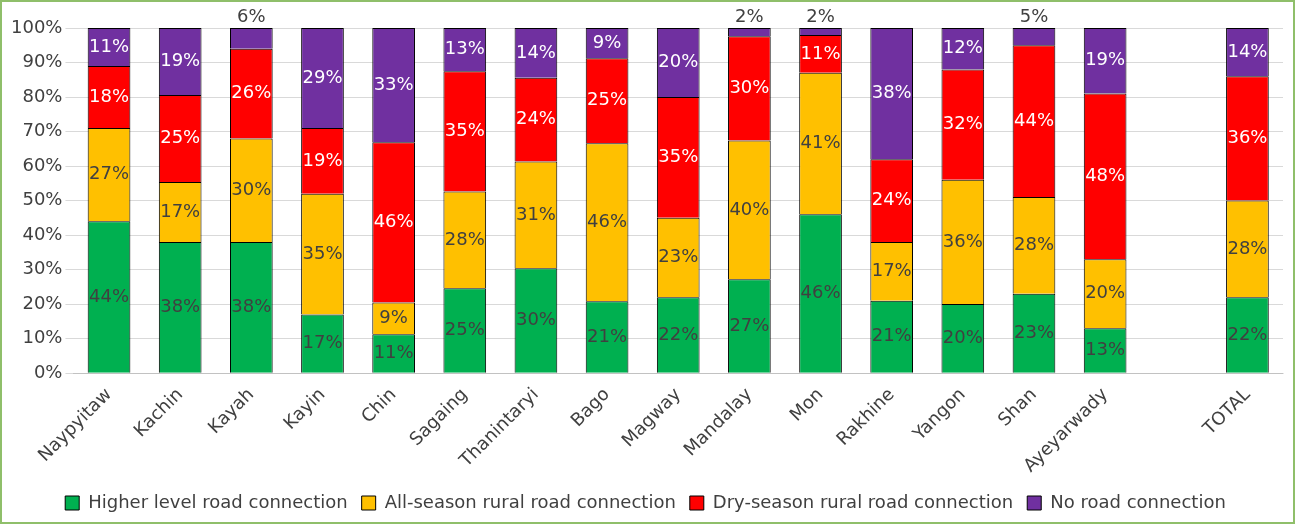 The height and width of the screenshot is (524, 1295). I want to click on data-label: 33%, so click(393, 83).